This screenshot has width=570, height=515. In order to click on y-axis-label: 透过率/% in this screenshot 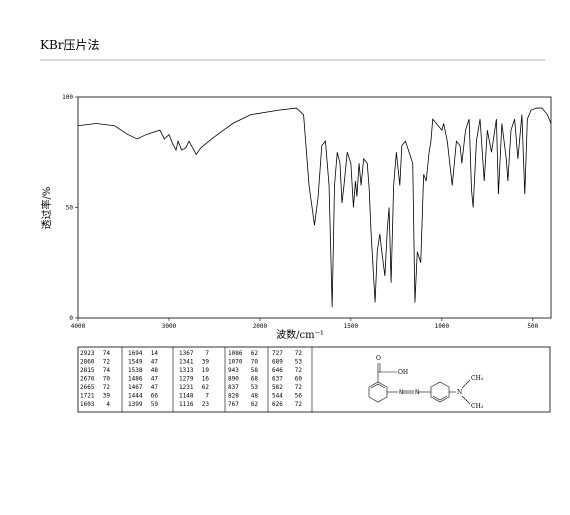, I will do `click(46, 208)`.